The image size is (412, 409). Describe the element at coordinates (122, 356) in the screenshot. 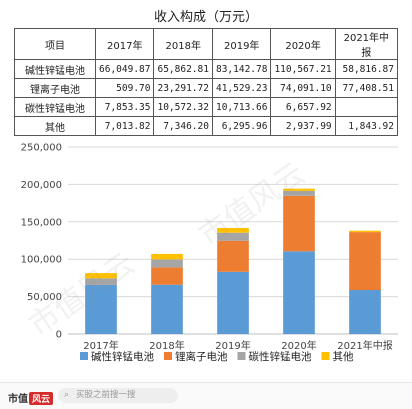

I see `legend-label: 碱性锌锰电池` at that location.